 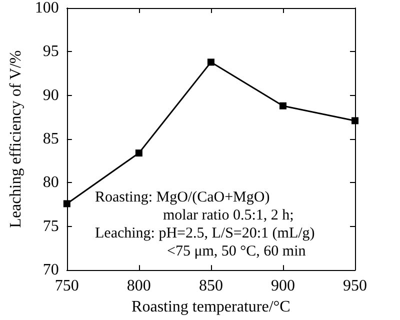 What do you see at coordinates (50, 270) in the screenshot?
I see `y-tick-label: 70` at bounding box center [50, 270].